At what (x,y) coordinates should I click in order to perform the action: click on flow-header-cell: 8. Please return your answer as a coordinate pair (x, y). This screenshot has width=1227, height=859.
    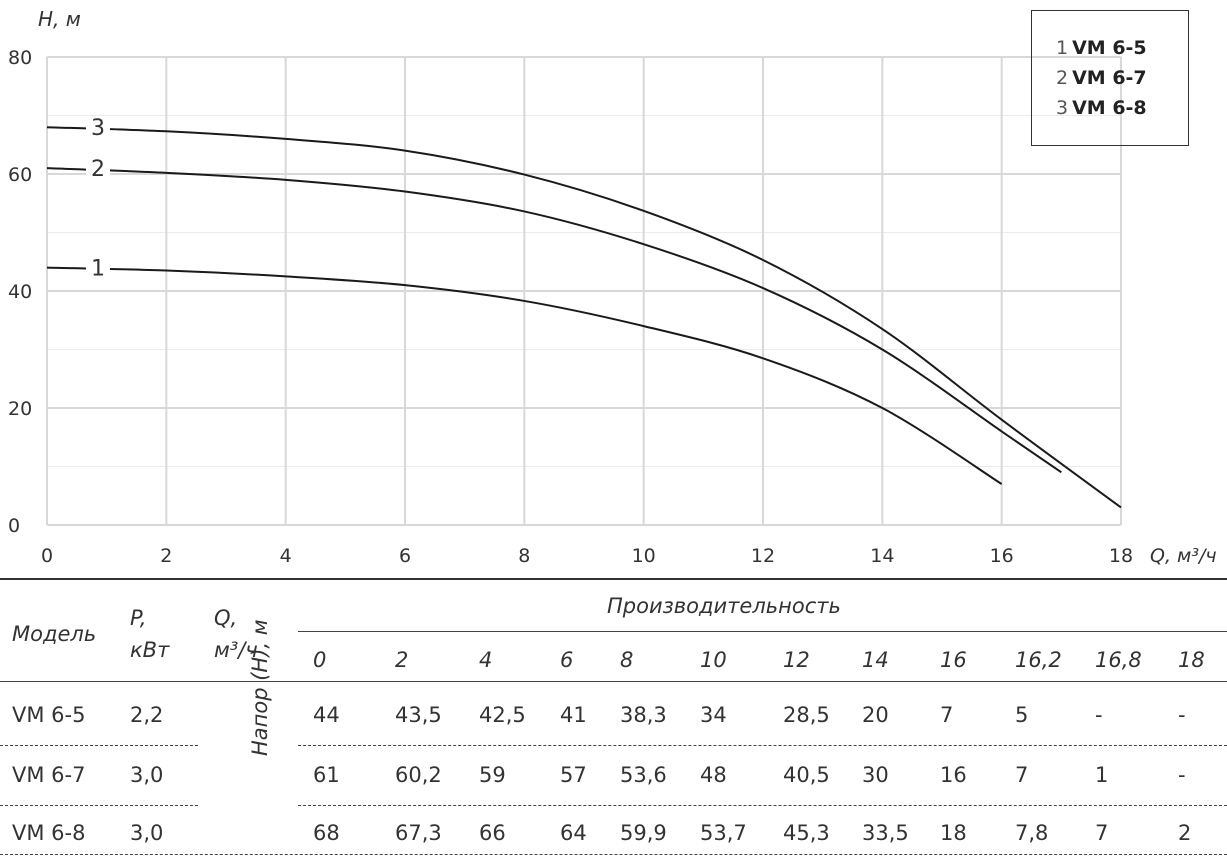
    Looking at the image, I should click on (627, 660).